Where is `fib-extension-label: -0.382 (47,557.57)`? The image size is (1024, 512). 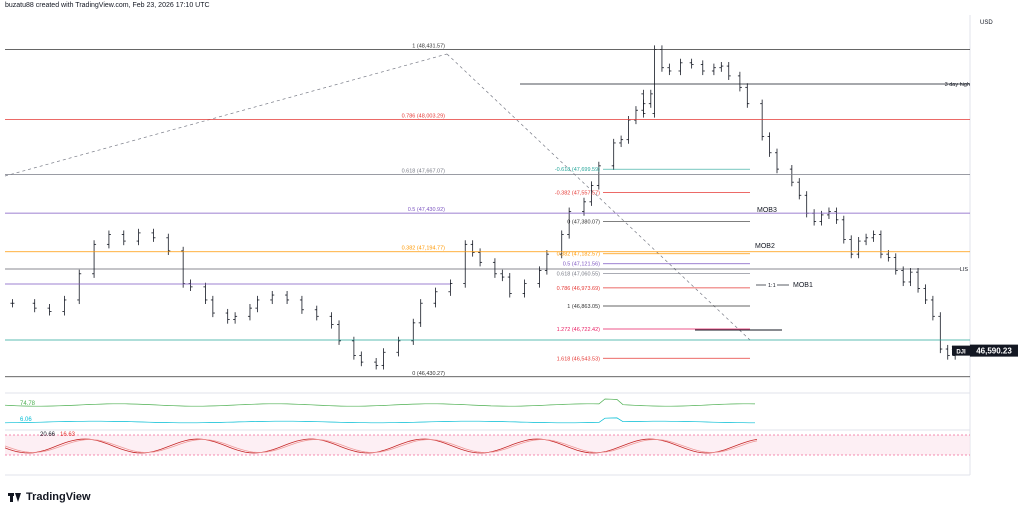 fib-extension-label: -0.382 (47,557.57) is located at coordinates (577, 193).